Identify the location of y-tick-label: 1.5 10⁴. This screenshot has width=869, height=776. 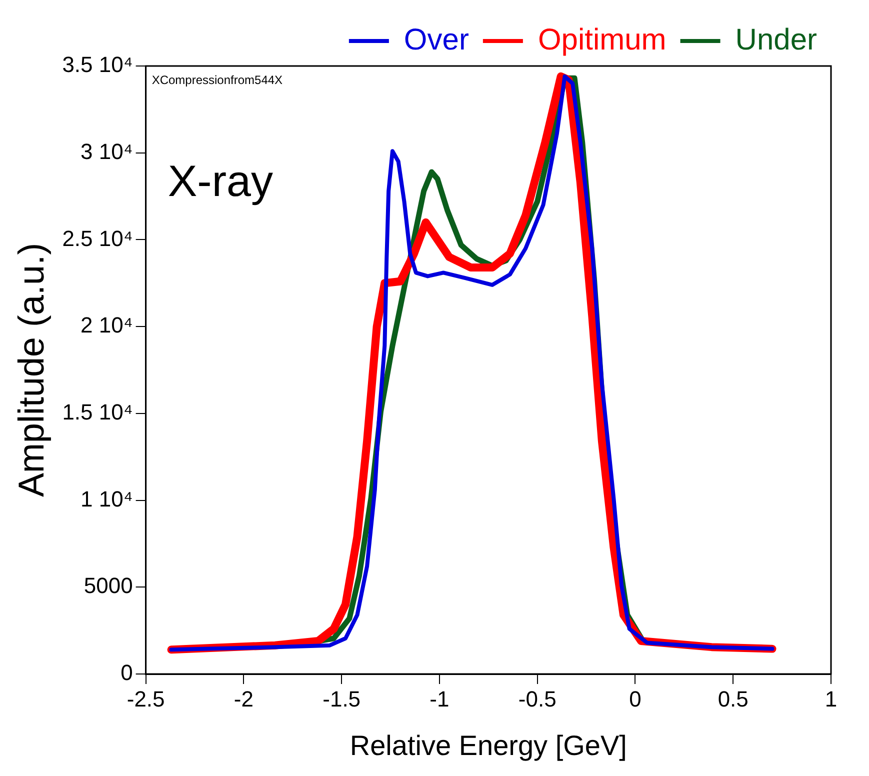
(97, 411).